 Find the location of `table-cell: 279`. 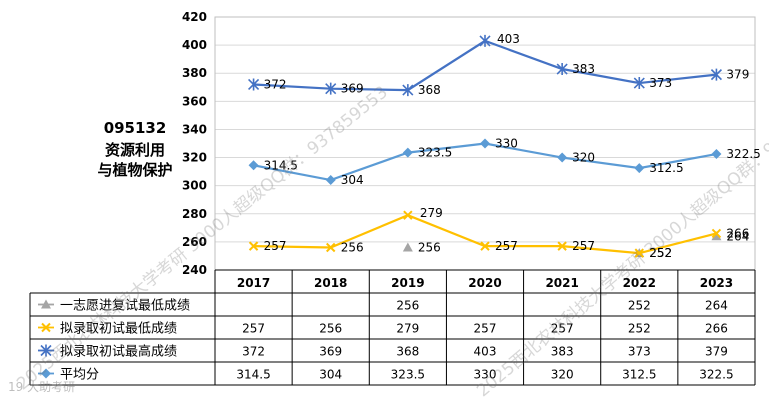

table-cell: 279 is located at coordinates (407, 329).